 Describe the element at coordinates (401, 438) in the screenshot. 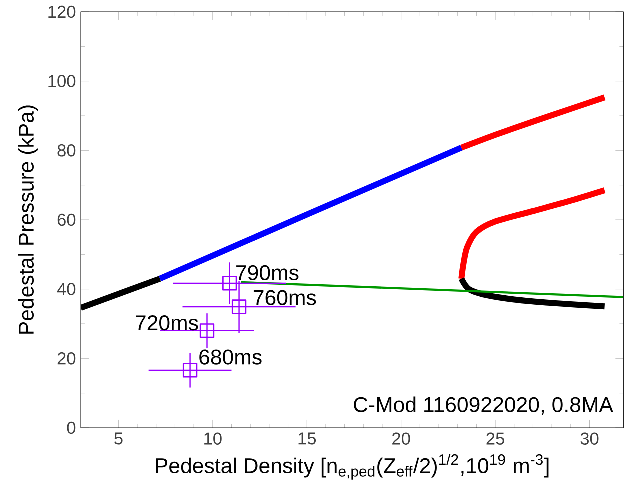

I see `x-tick-label: 20` at that location.